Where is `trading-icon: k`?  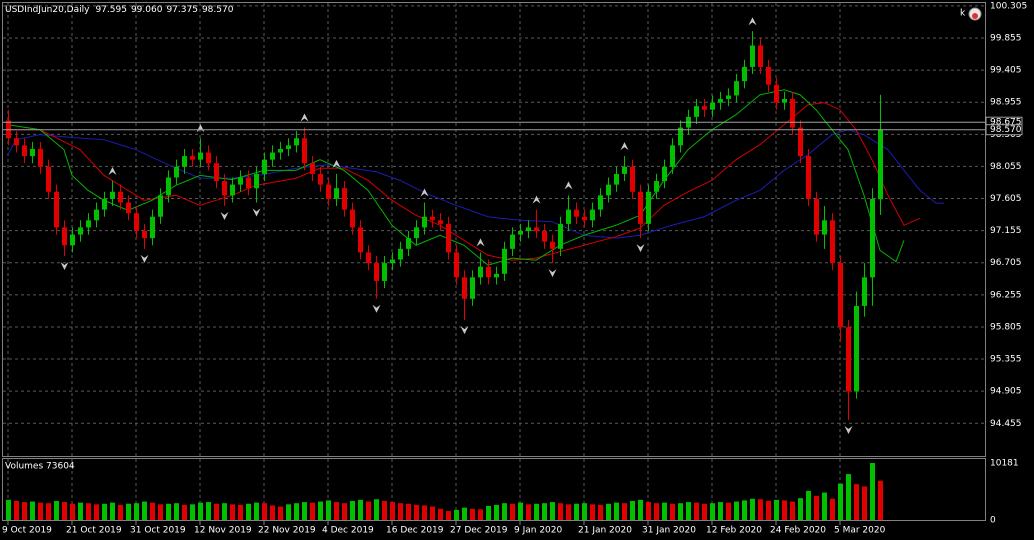 trading-icon: k is located at coordinates (971, 14).